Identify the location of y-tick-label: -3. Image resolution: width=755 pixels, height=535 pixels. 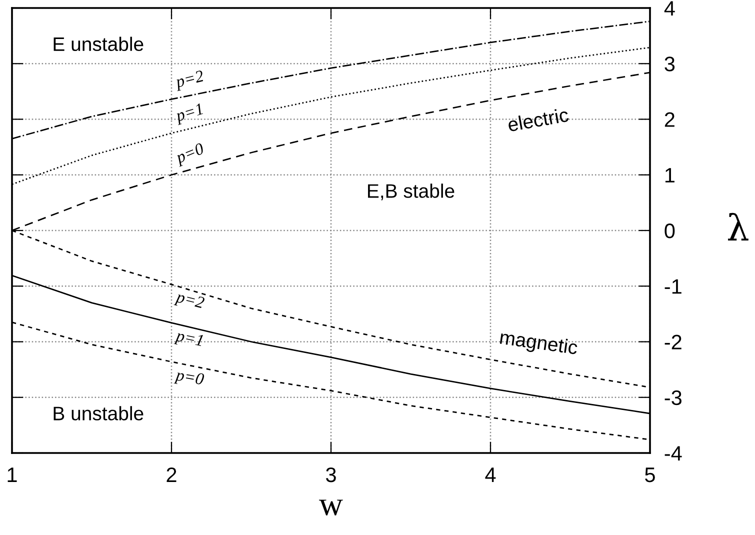
(673, 398).